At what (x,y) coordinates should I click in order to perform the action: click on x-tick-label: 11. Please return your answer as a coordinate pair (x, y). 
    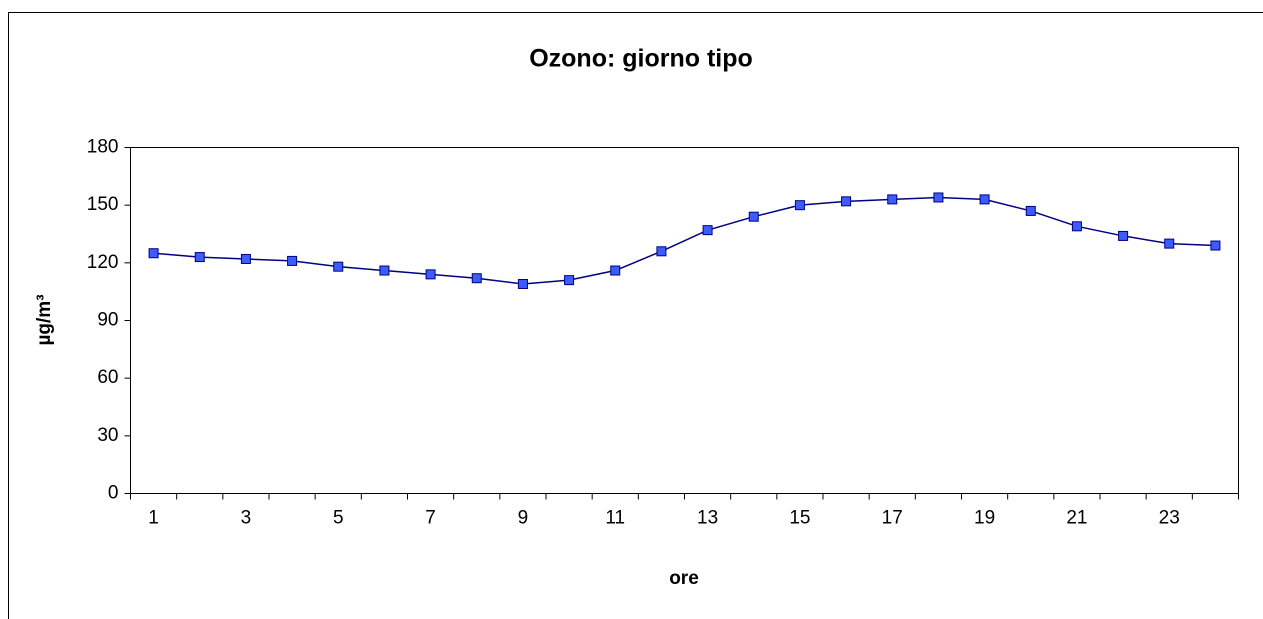
    Looking at the image, I should click on (615, 518).